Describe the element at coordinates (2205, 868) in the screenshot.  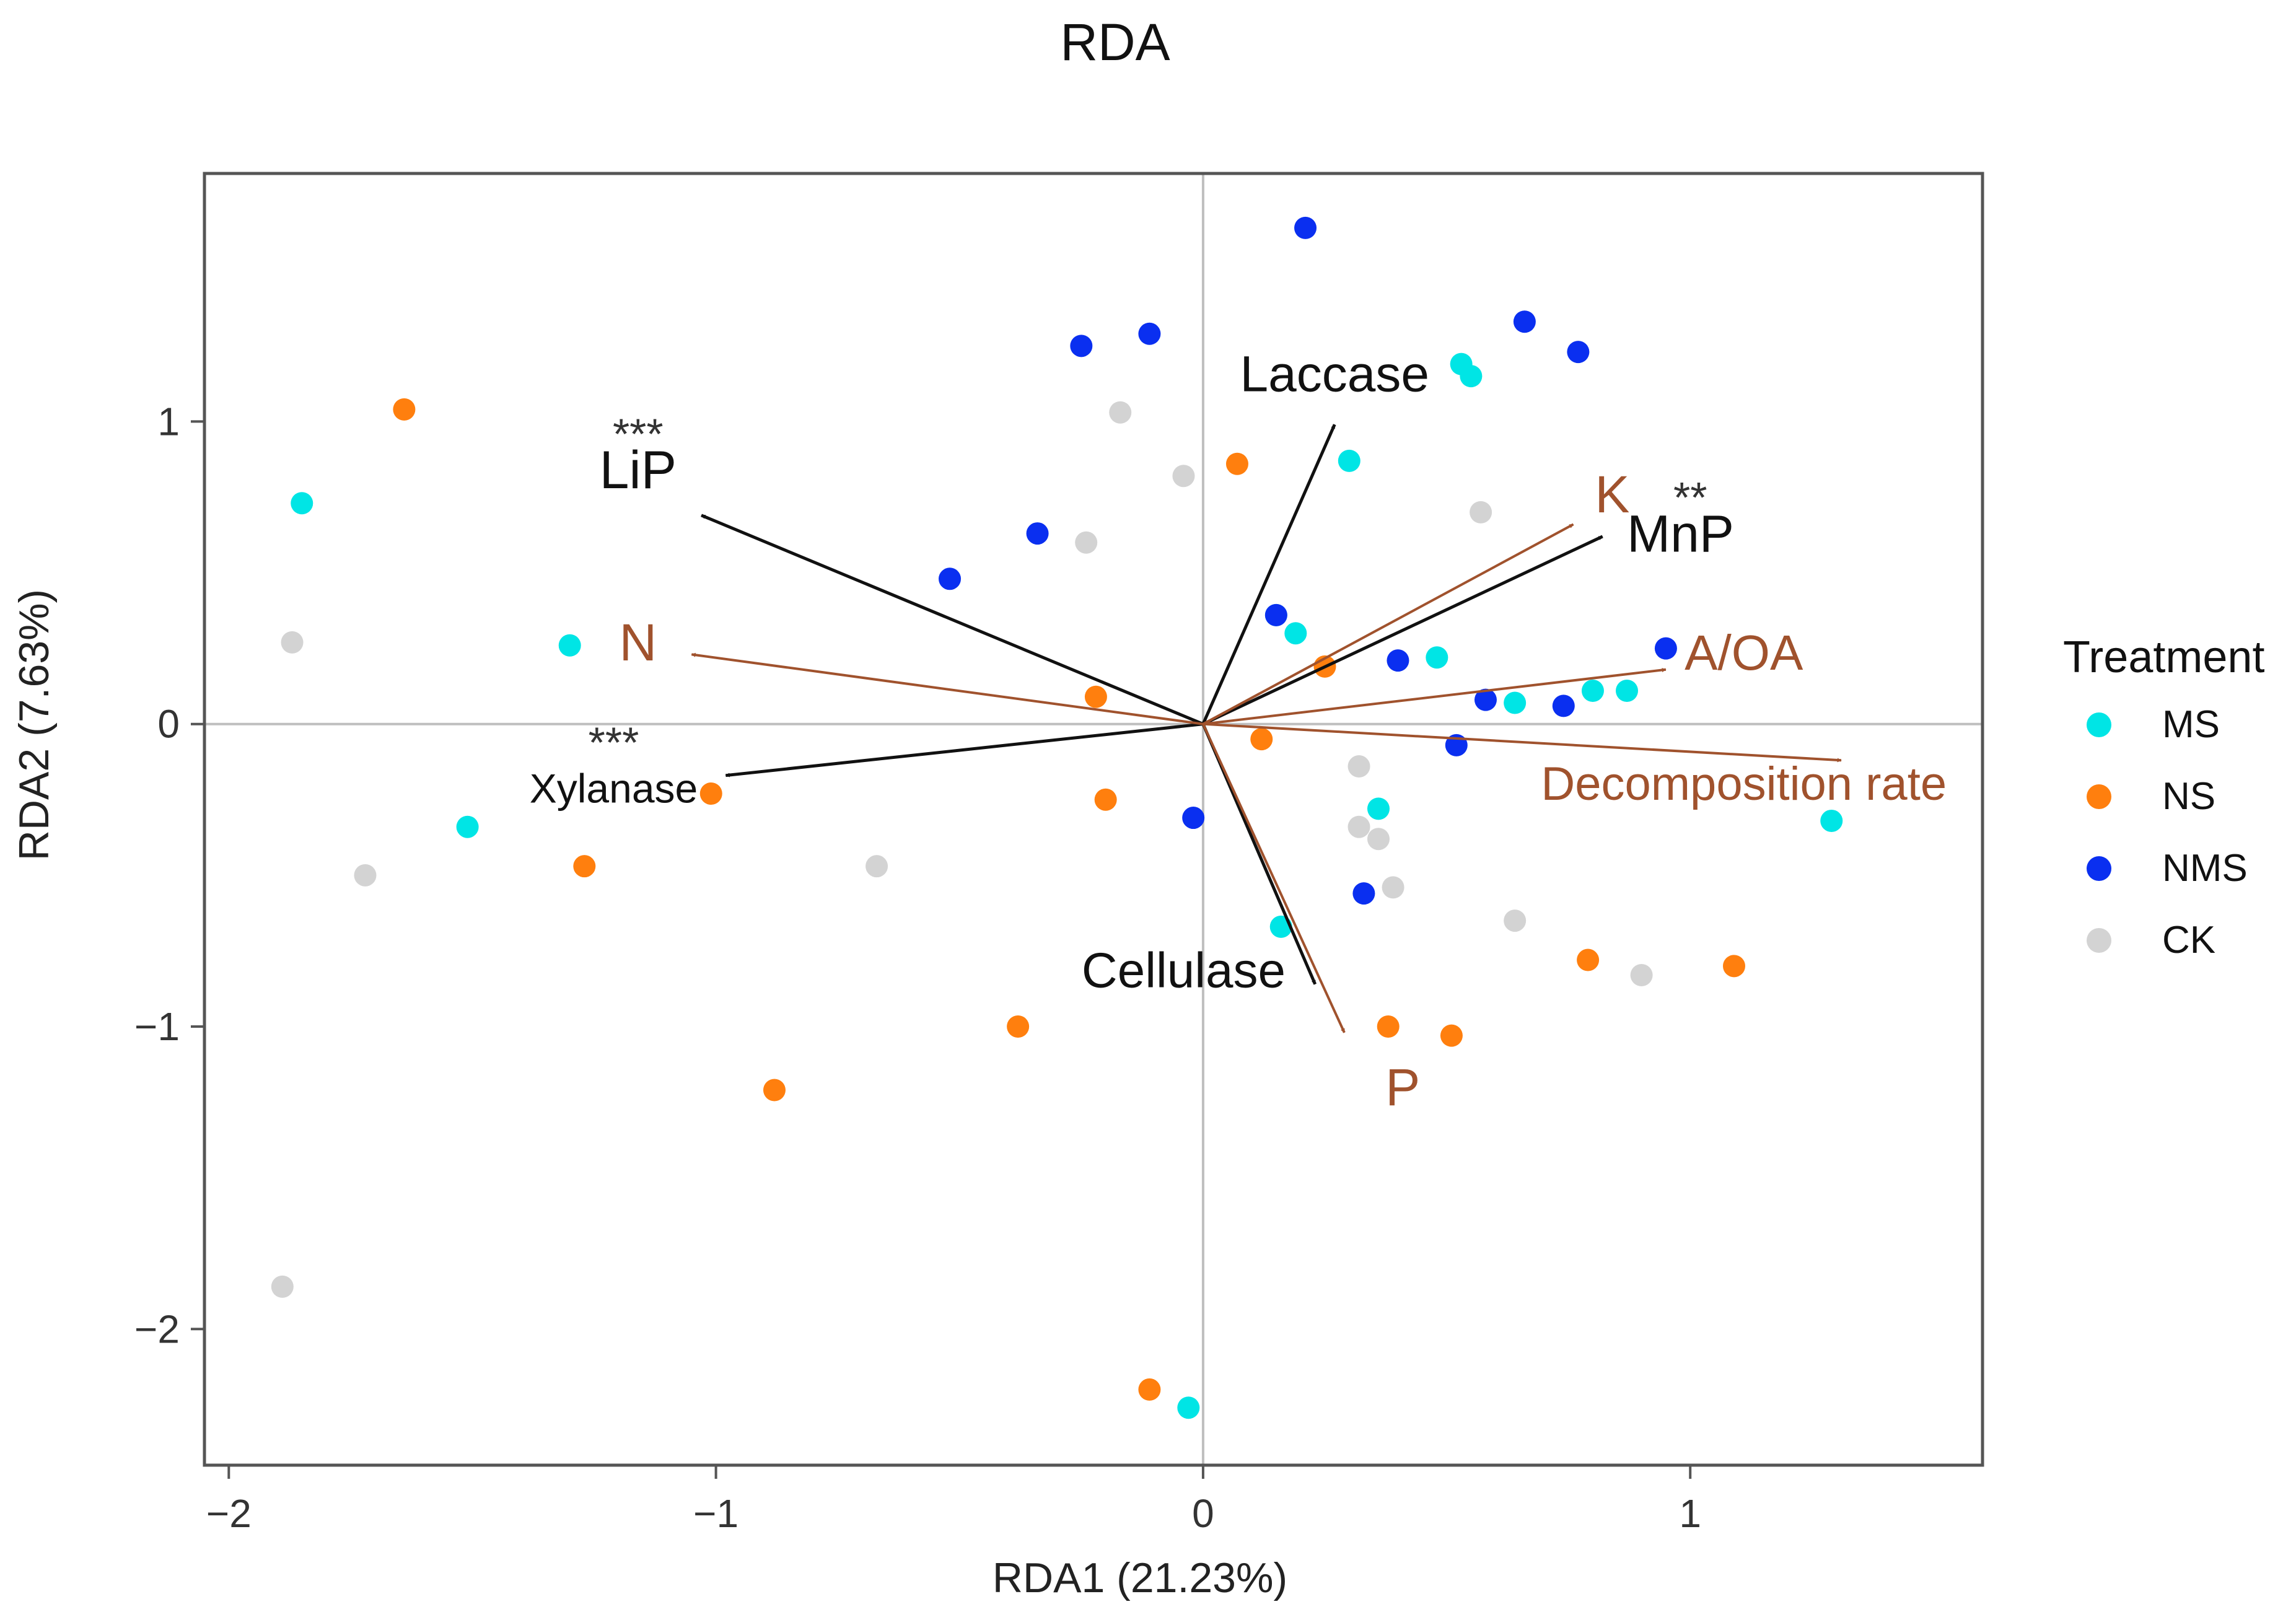
I see `legend-label-nms: NMS` at that location.